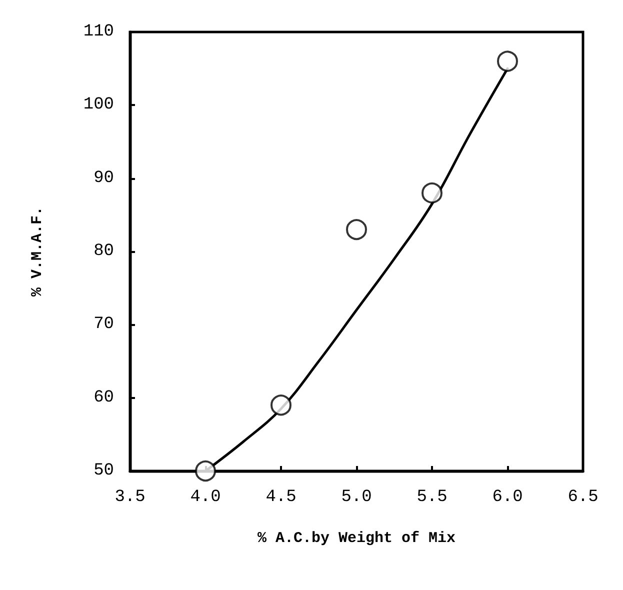 The image size is (623, 590). I want to click on y-tick-label: 80, so click(104, 251).